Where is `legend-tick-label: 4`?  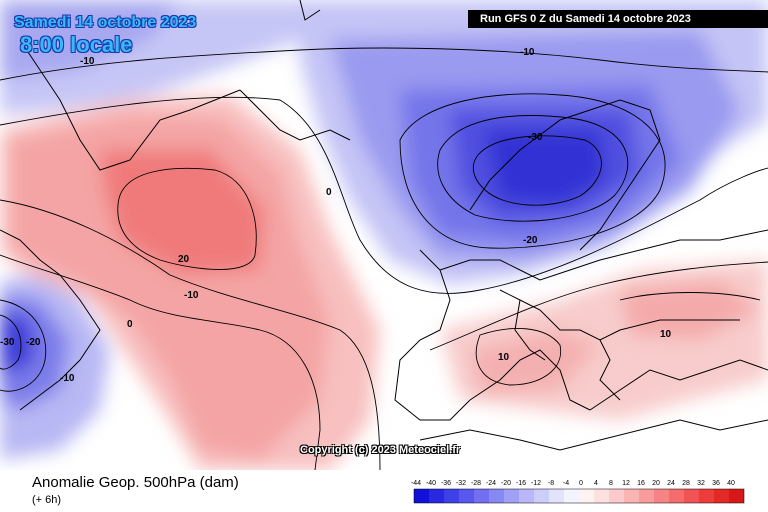 legend-tick-label: 4 is located at coordinates (596, 483).